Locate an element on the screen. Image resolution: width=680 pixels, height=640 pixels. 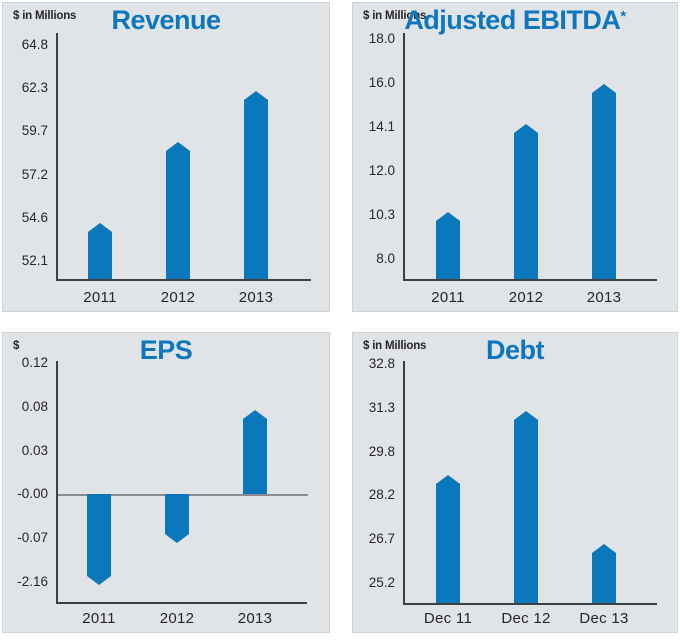
y-tick-label: 64.8 is located at coordinates (34, 44).